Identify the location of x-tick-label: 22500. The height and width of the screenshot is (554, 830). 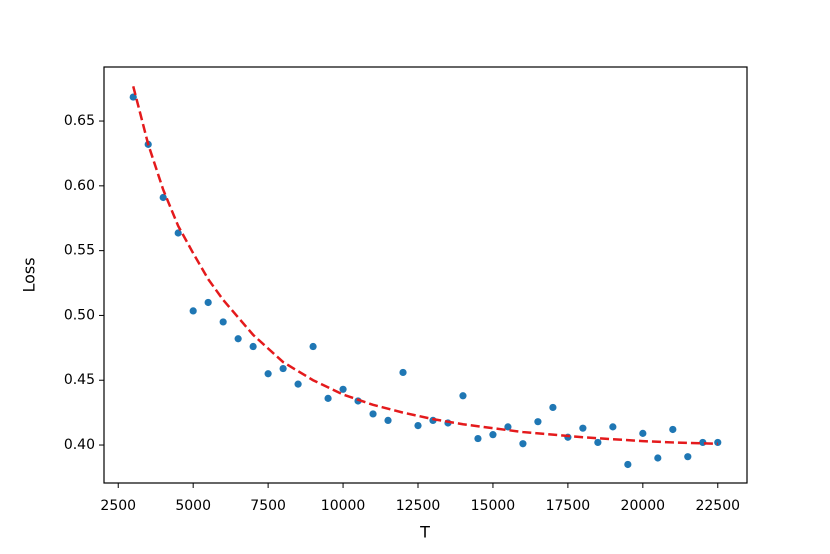
(717, 506).